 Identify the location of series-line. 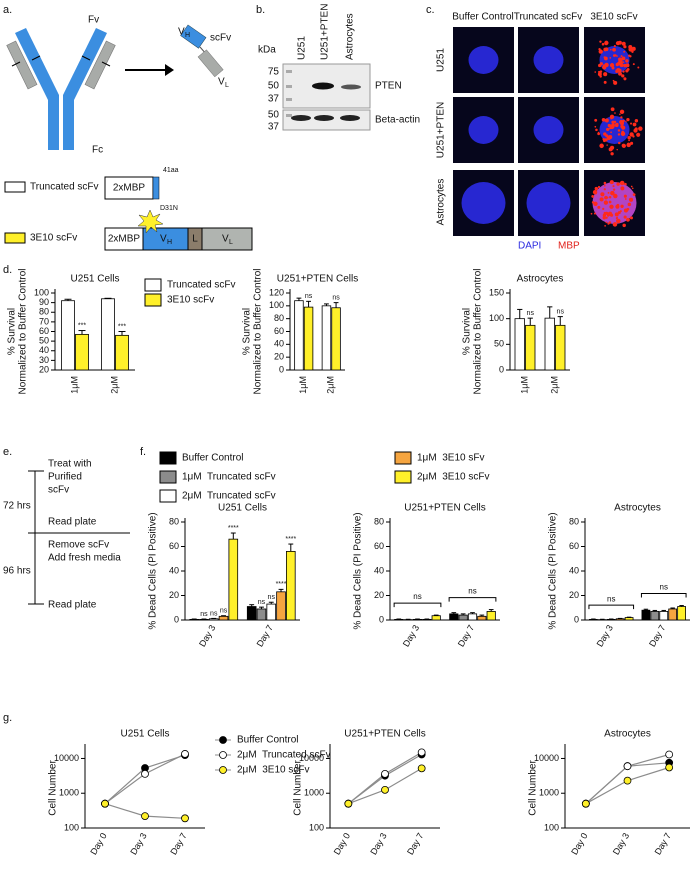
(627, 785).